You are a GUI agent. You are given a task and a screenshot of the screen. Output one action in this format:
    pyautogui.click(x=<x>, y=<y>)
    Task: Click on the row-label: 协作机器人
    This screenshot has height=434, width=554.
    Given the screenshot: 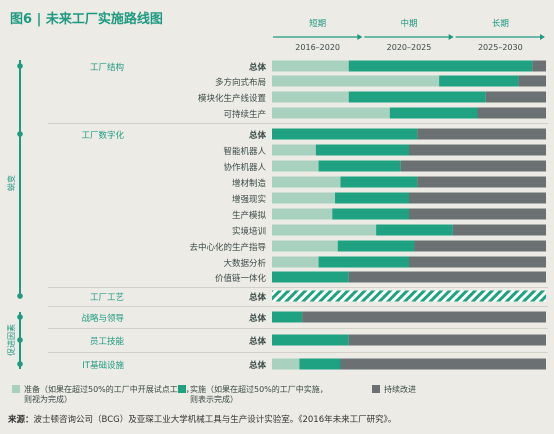 What is the action you would take?
    pyautogui.click(x=244, y=167)
    